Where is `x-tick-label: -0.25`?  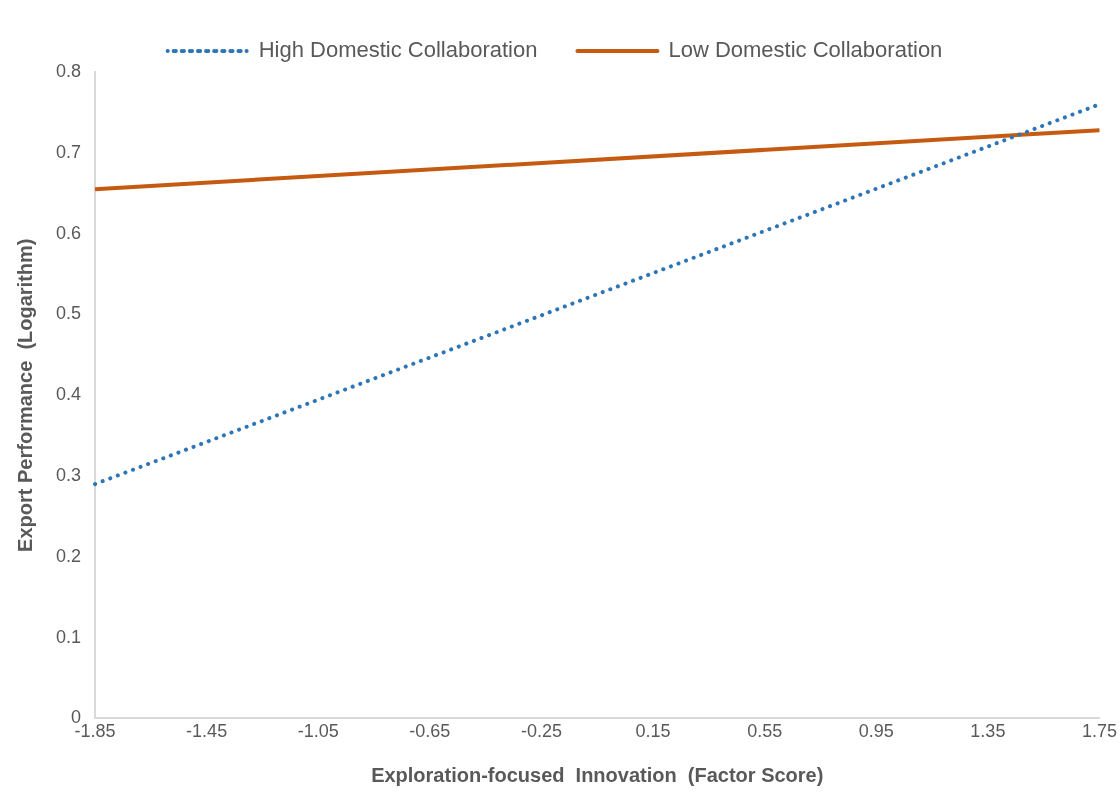 x-tick-label: -0.25 is located at coordinates (541, 731).